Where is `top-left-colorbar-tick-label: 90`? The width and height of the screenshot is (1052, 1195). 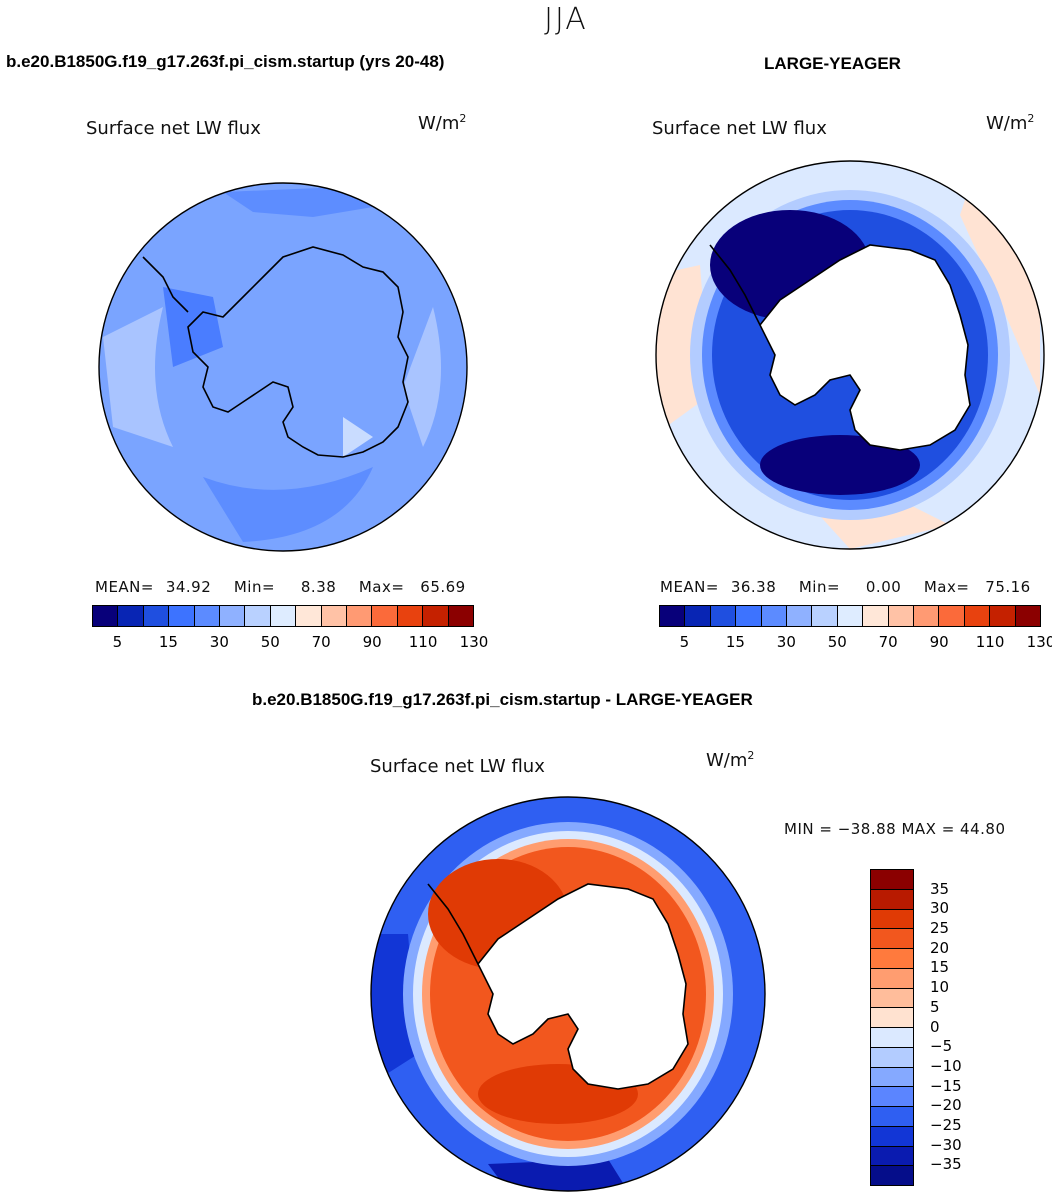 top-left-colorbar-tick-label: 90 is located at coordinates (372, 642).